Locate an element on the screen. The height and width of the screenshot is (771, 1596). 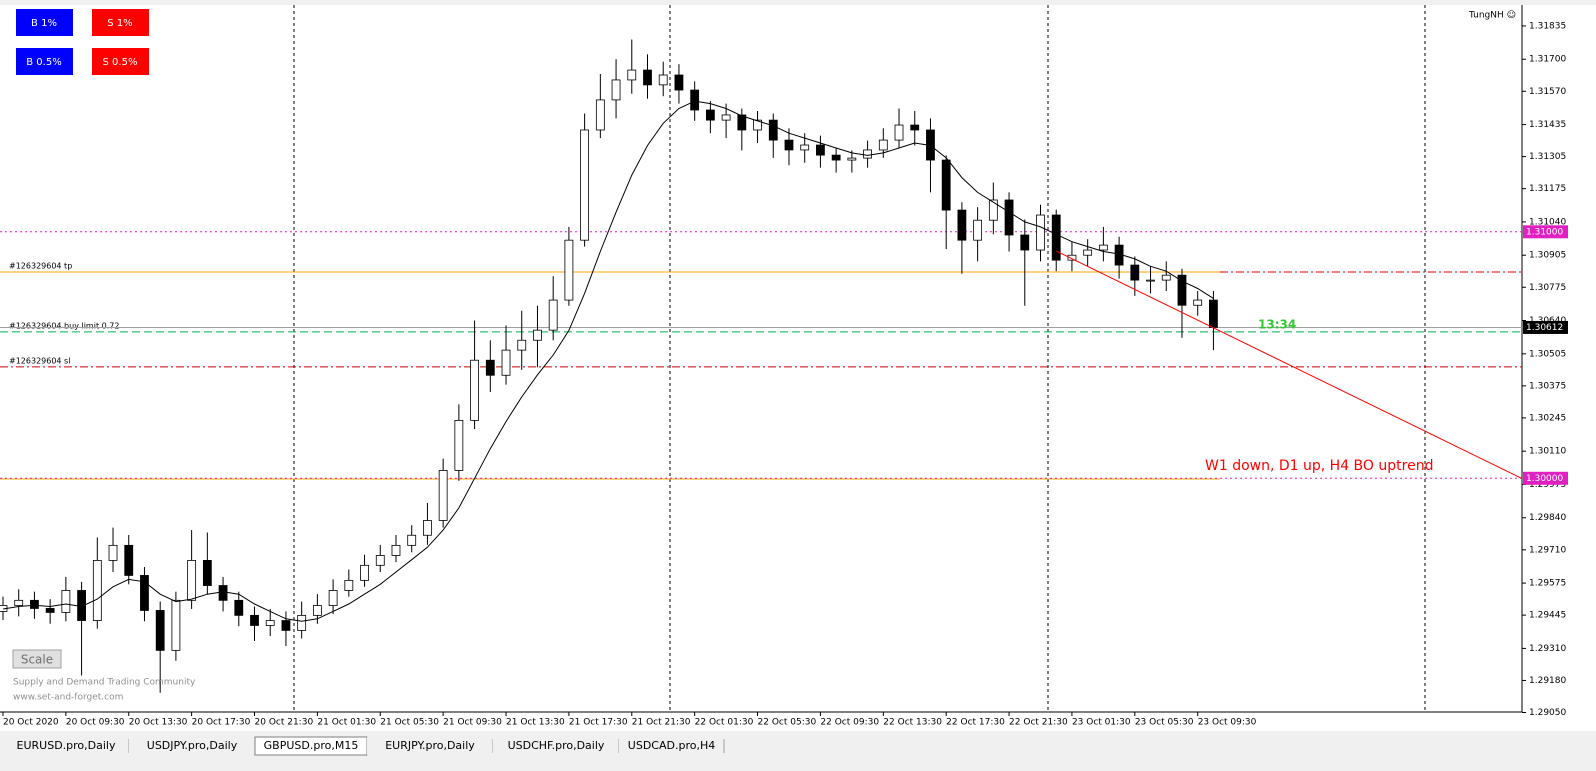
x-tick-label: 23 Oct 01:30 is located at coordinates (1101, 723).